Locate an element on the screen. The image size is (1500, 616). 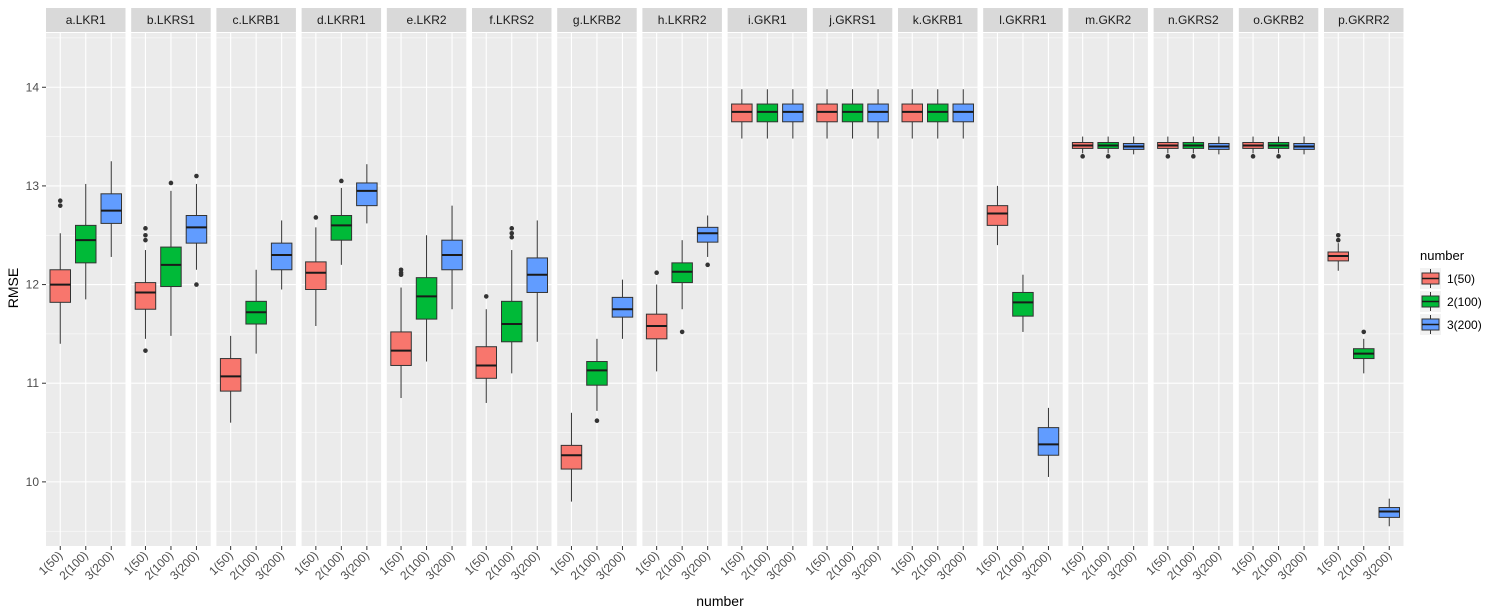
panel-title: j.GKRS1 is located at coordinates (852, 20).